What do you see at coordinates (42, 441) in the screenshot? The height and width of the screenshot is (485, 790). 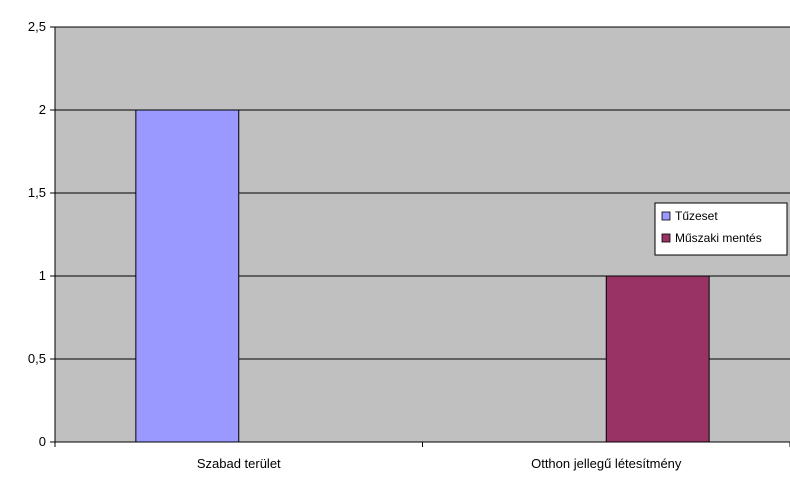 I see `y-tick-label: 0` at bounding box center [42, 441].